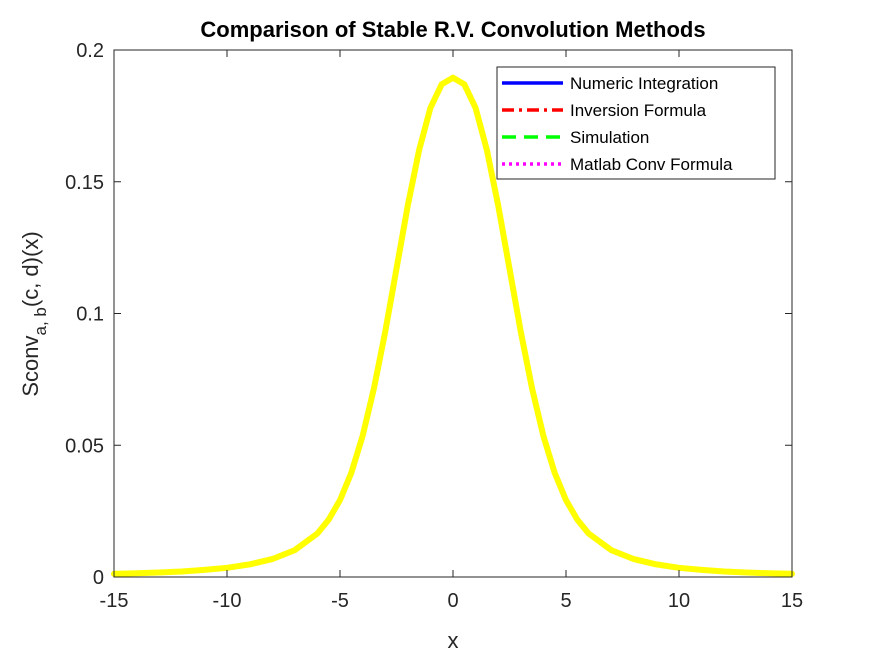 This screenshot has height=656, width=875. Describe the element at coordinates (227, 601) in the screenshot. I see `x-tick-label: -10` at that location.